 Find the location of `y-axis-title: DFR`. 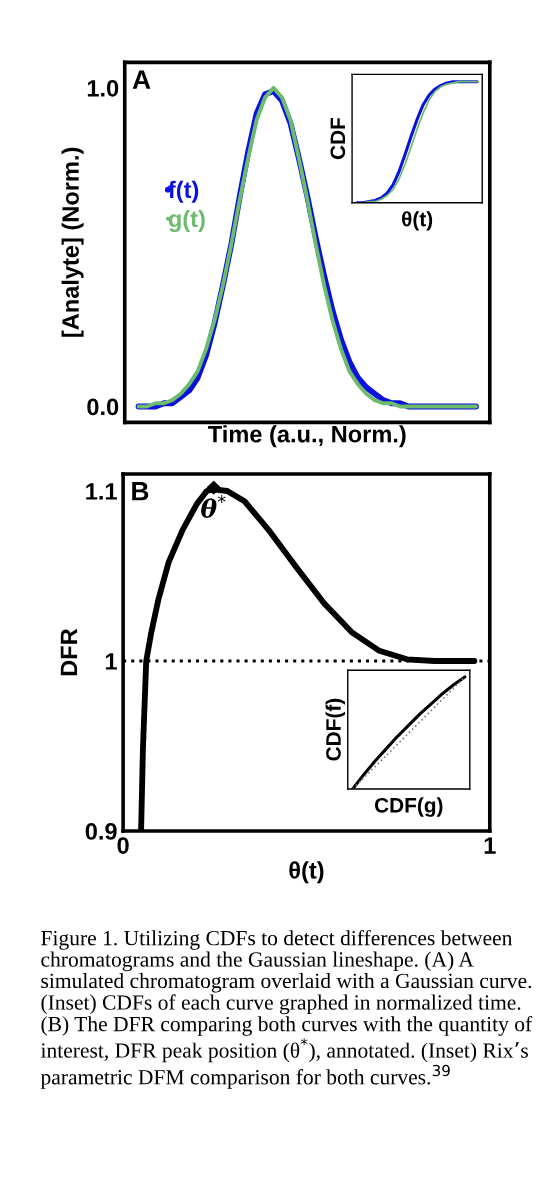

y-axis-title: DFR is located at coordinates (69, 652).